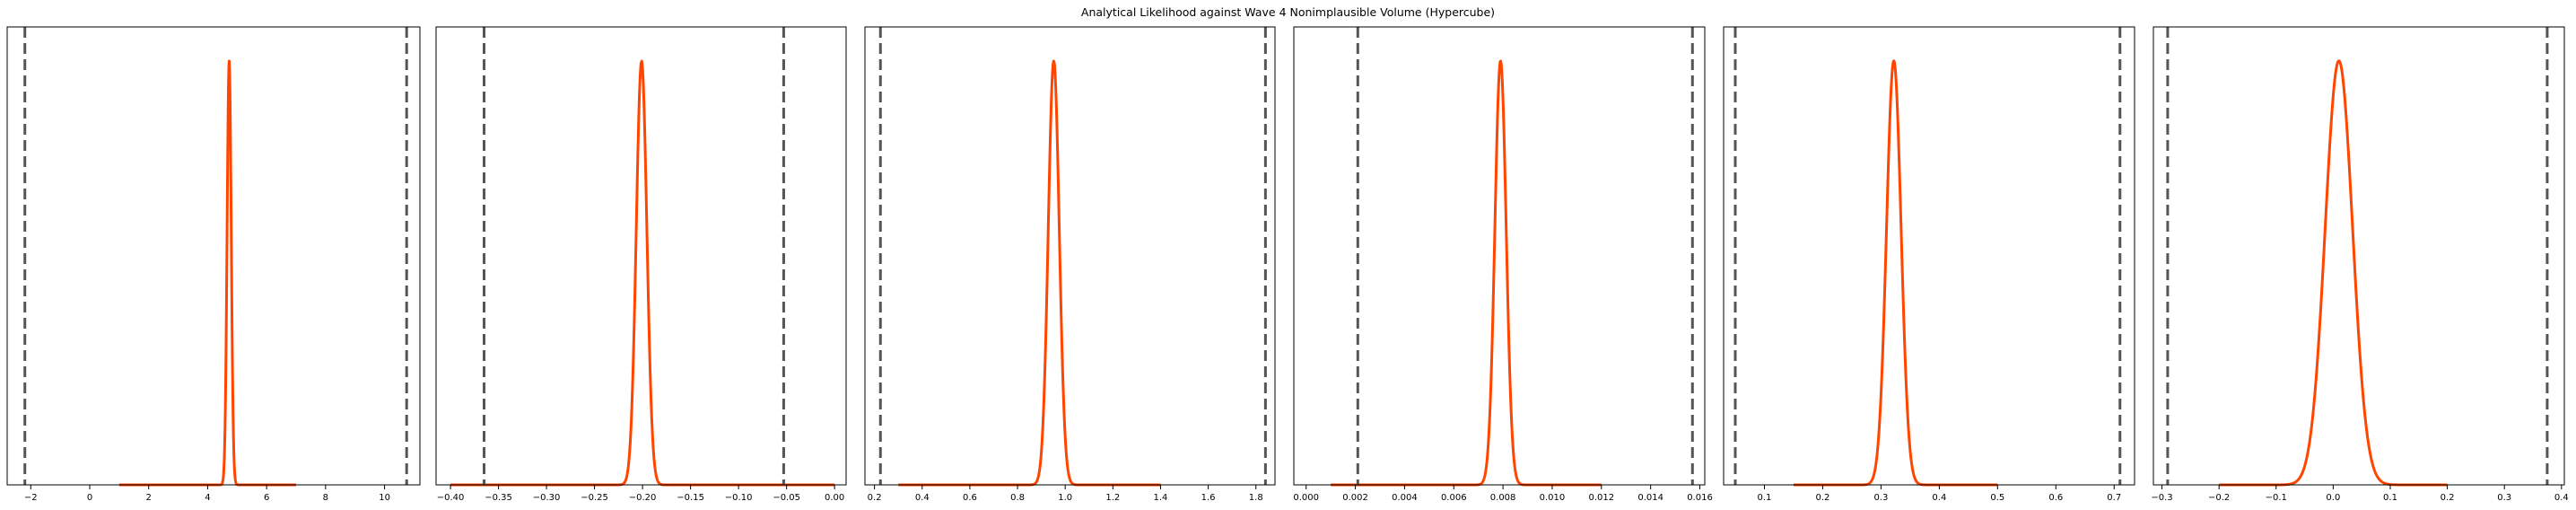 This screenshot has height=510, width=2576. What do you see at coordinates (739, 498) in the screenshot?
I see `x-tick-label: −0.10` at bounding box center [739, 498].